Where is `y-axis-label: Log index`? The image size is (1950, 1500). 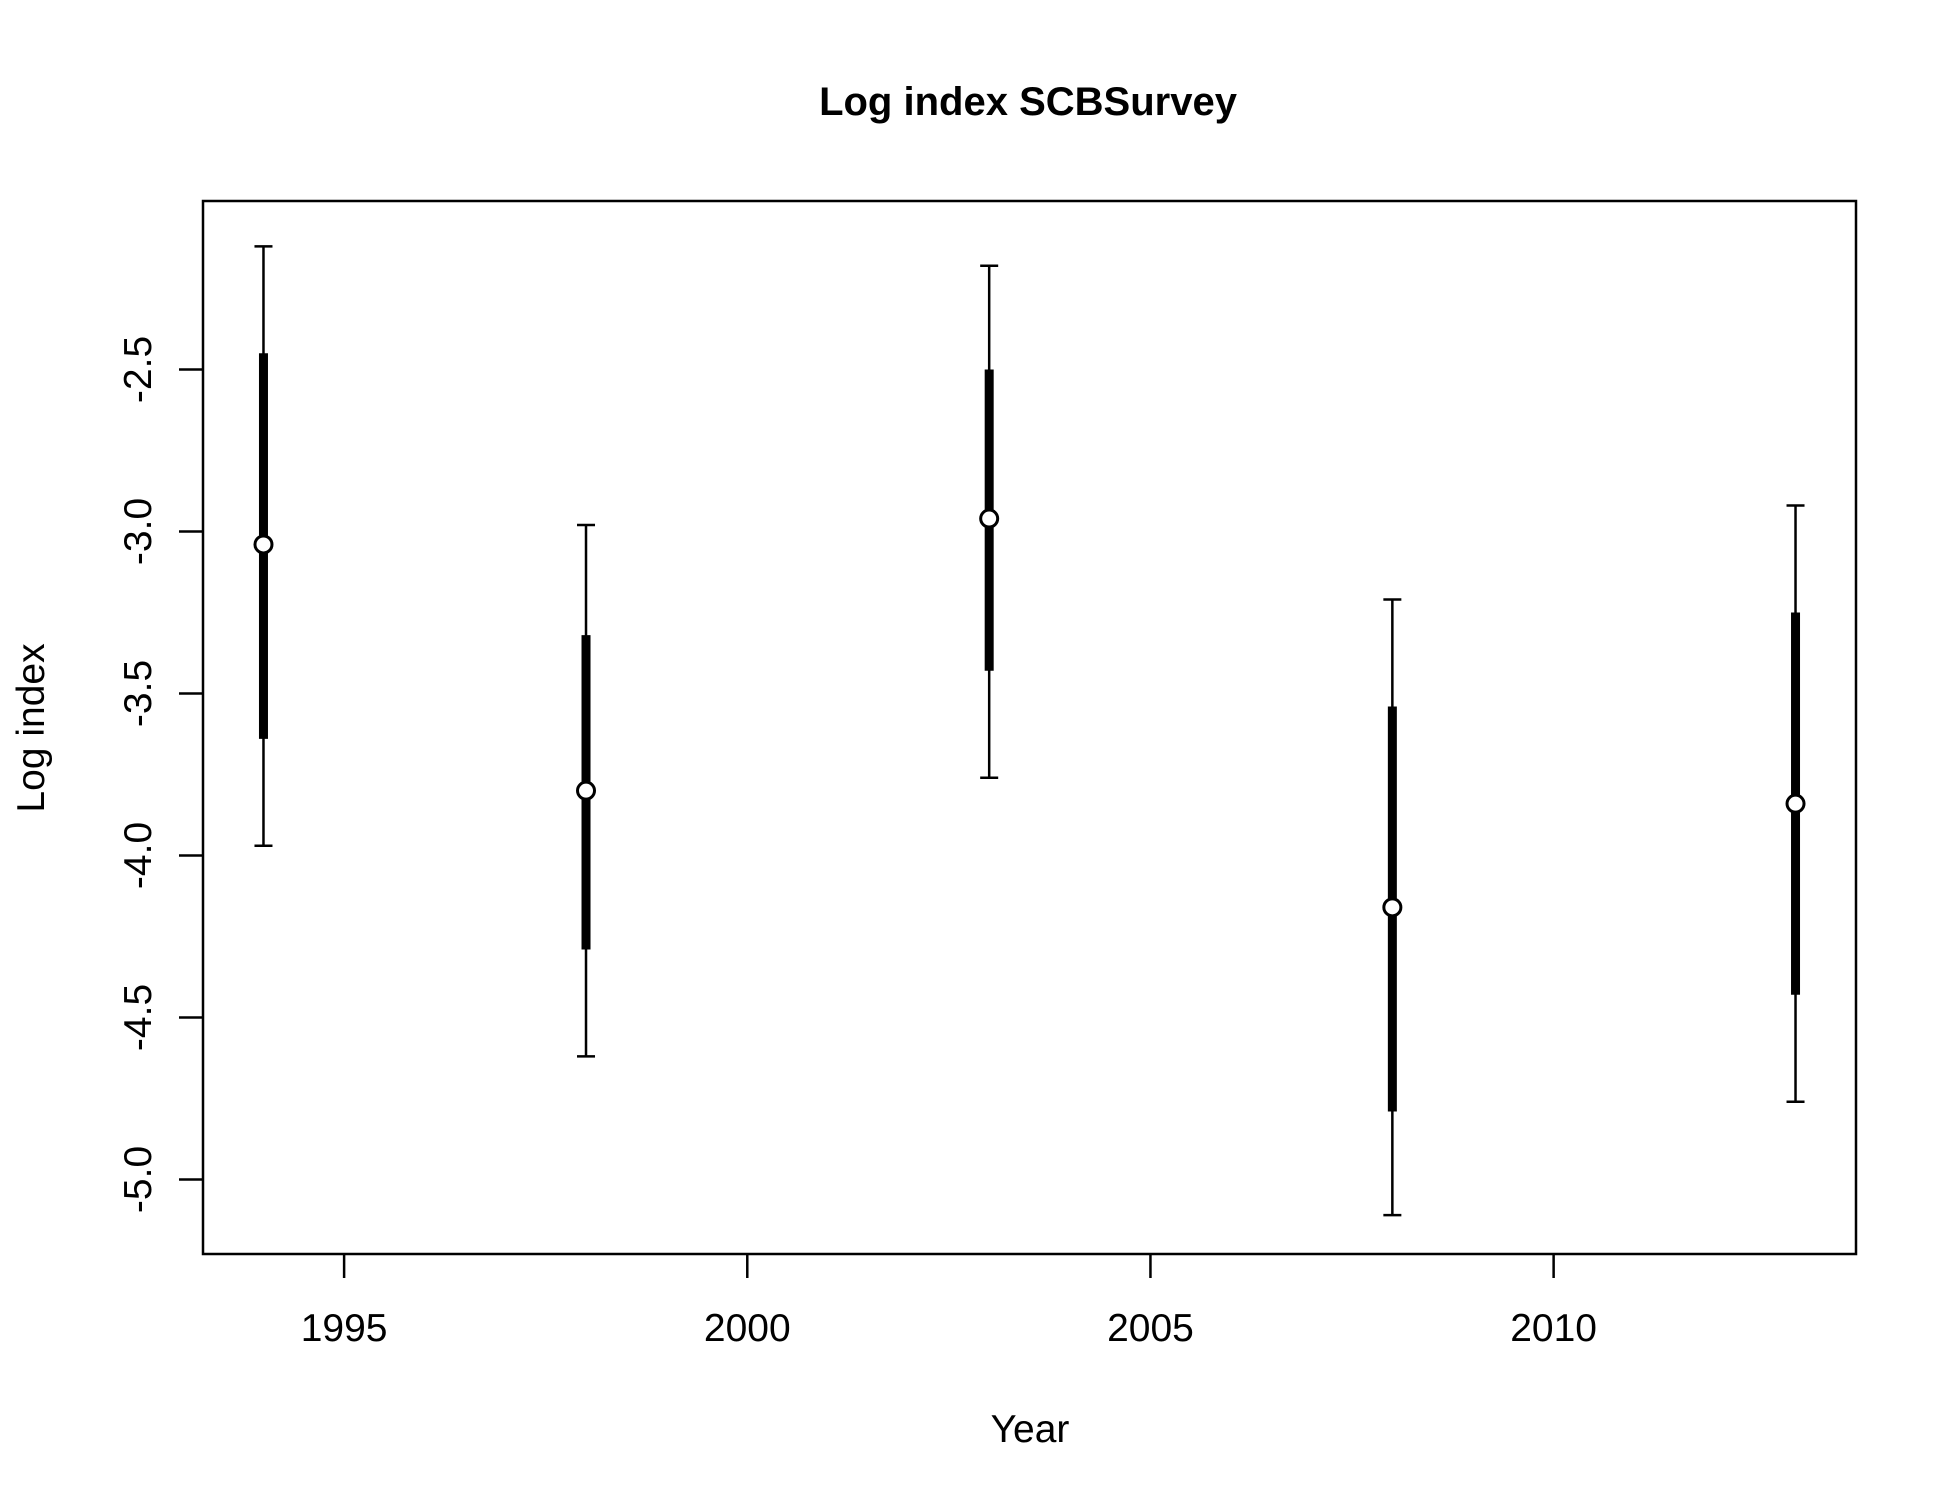 y-axis-label: Log index is located at coordinates (31, 728).